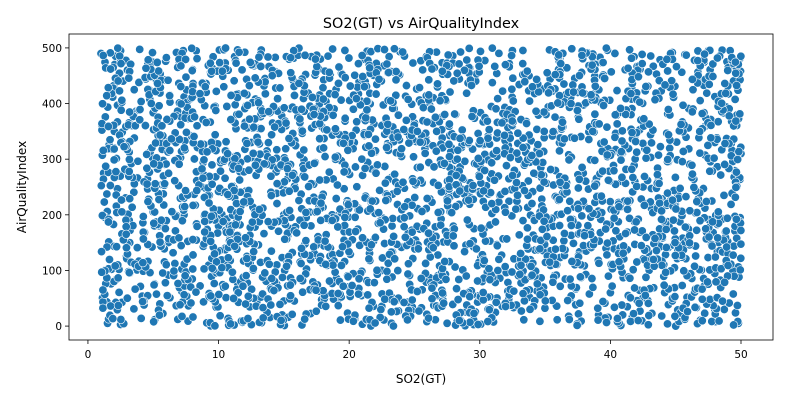  Describe the element at coordinates (55, 188) in the screenshot. I see `y-axis-ticks: 0 100 200 300 400 500` at that location.